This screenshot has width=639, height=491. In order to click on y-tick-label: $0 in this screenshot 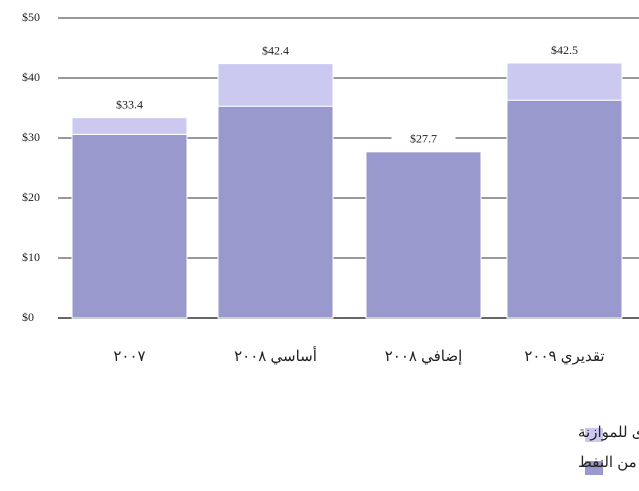, I will do `click(28, 317)`.